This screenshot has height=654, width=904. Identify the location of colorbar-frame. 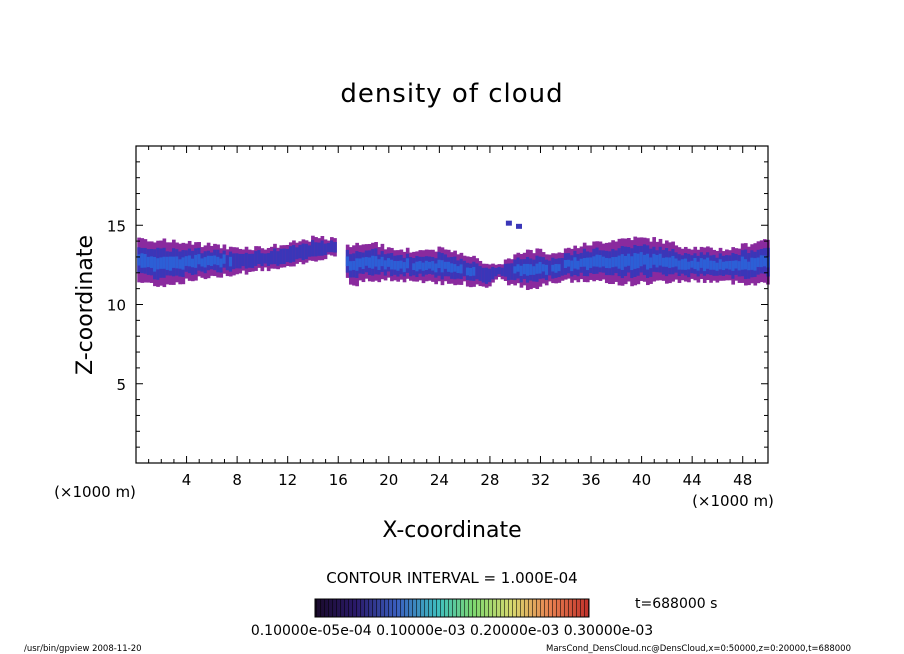
(452, 608).